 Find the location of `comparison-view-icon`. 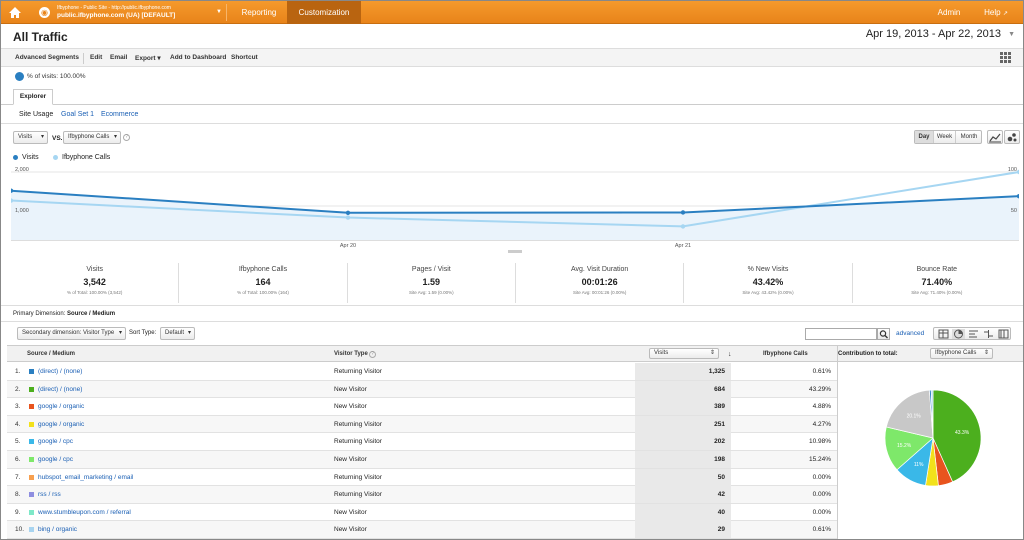

comparison-view-icon is located at coordinates (988, 334).